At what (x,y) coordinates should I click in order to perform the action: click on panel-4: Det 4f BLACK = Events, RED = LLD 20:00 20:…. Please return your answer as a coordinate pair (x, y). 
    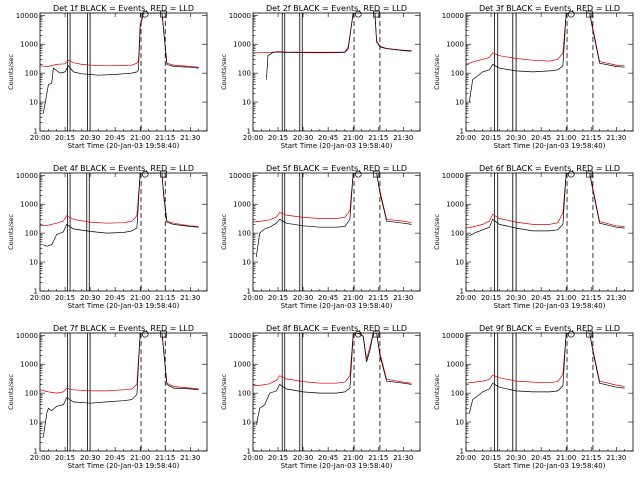
    Looking at the image, I should click on (107, 237).